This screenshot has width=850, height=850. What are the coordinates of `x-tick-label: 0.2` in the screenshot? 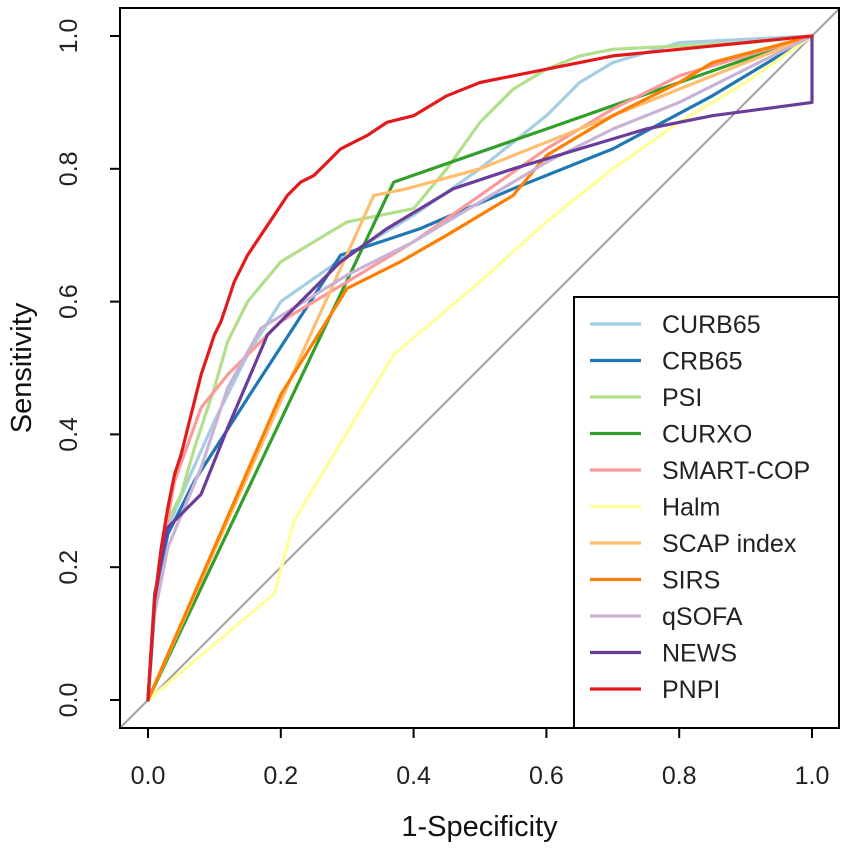 It's located at (280, 776).